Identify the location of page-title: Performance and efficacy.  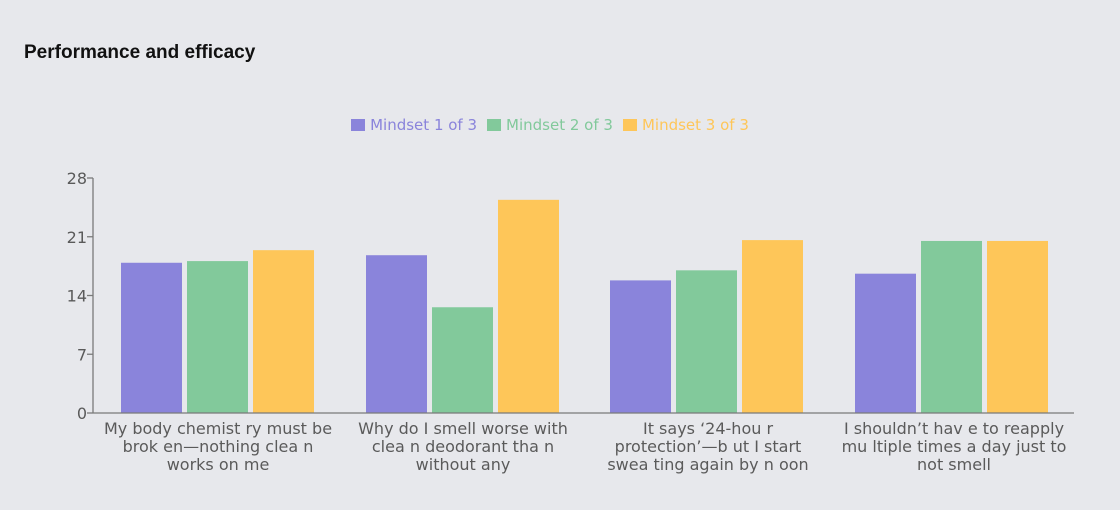
(140, 52).